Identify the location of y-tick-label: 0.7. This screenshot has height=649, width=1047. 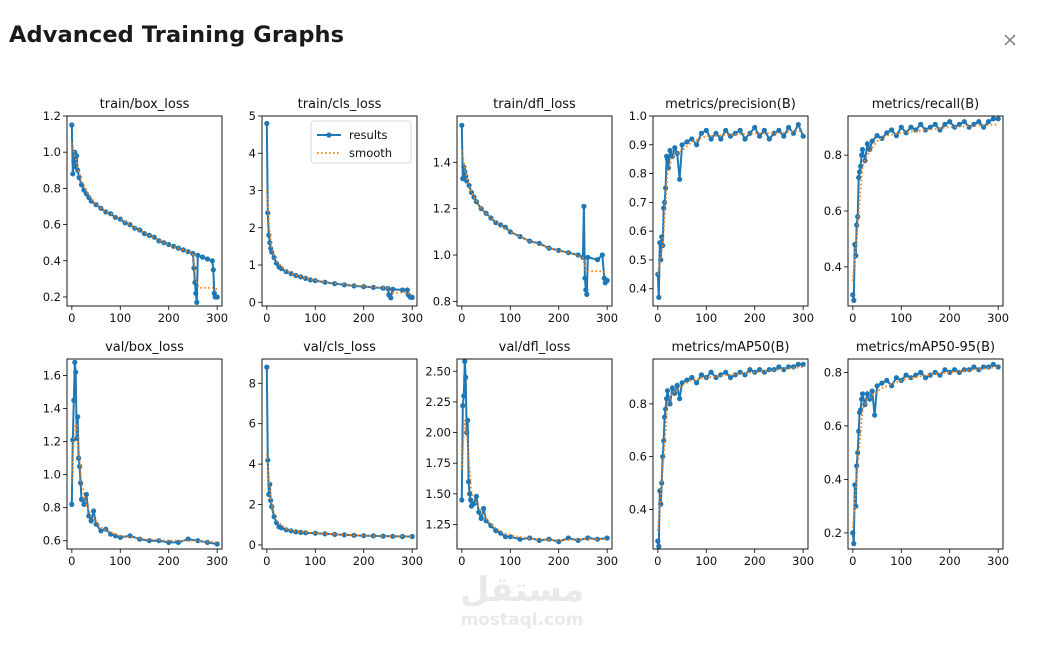
(638, 202).